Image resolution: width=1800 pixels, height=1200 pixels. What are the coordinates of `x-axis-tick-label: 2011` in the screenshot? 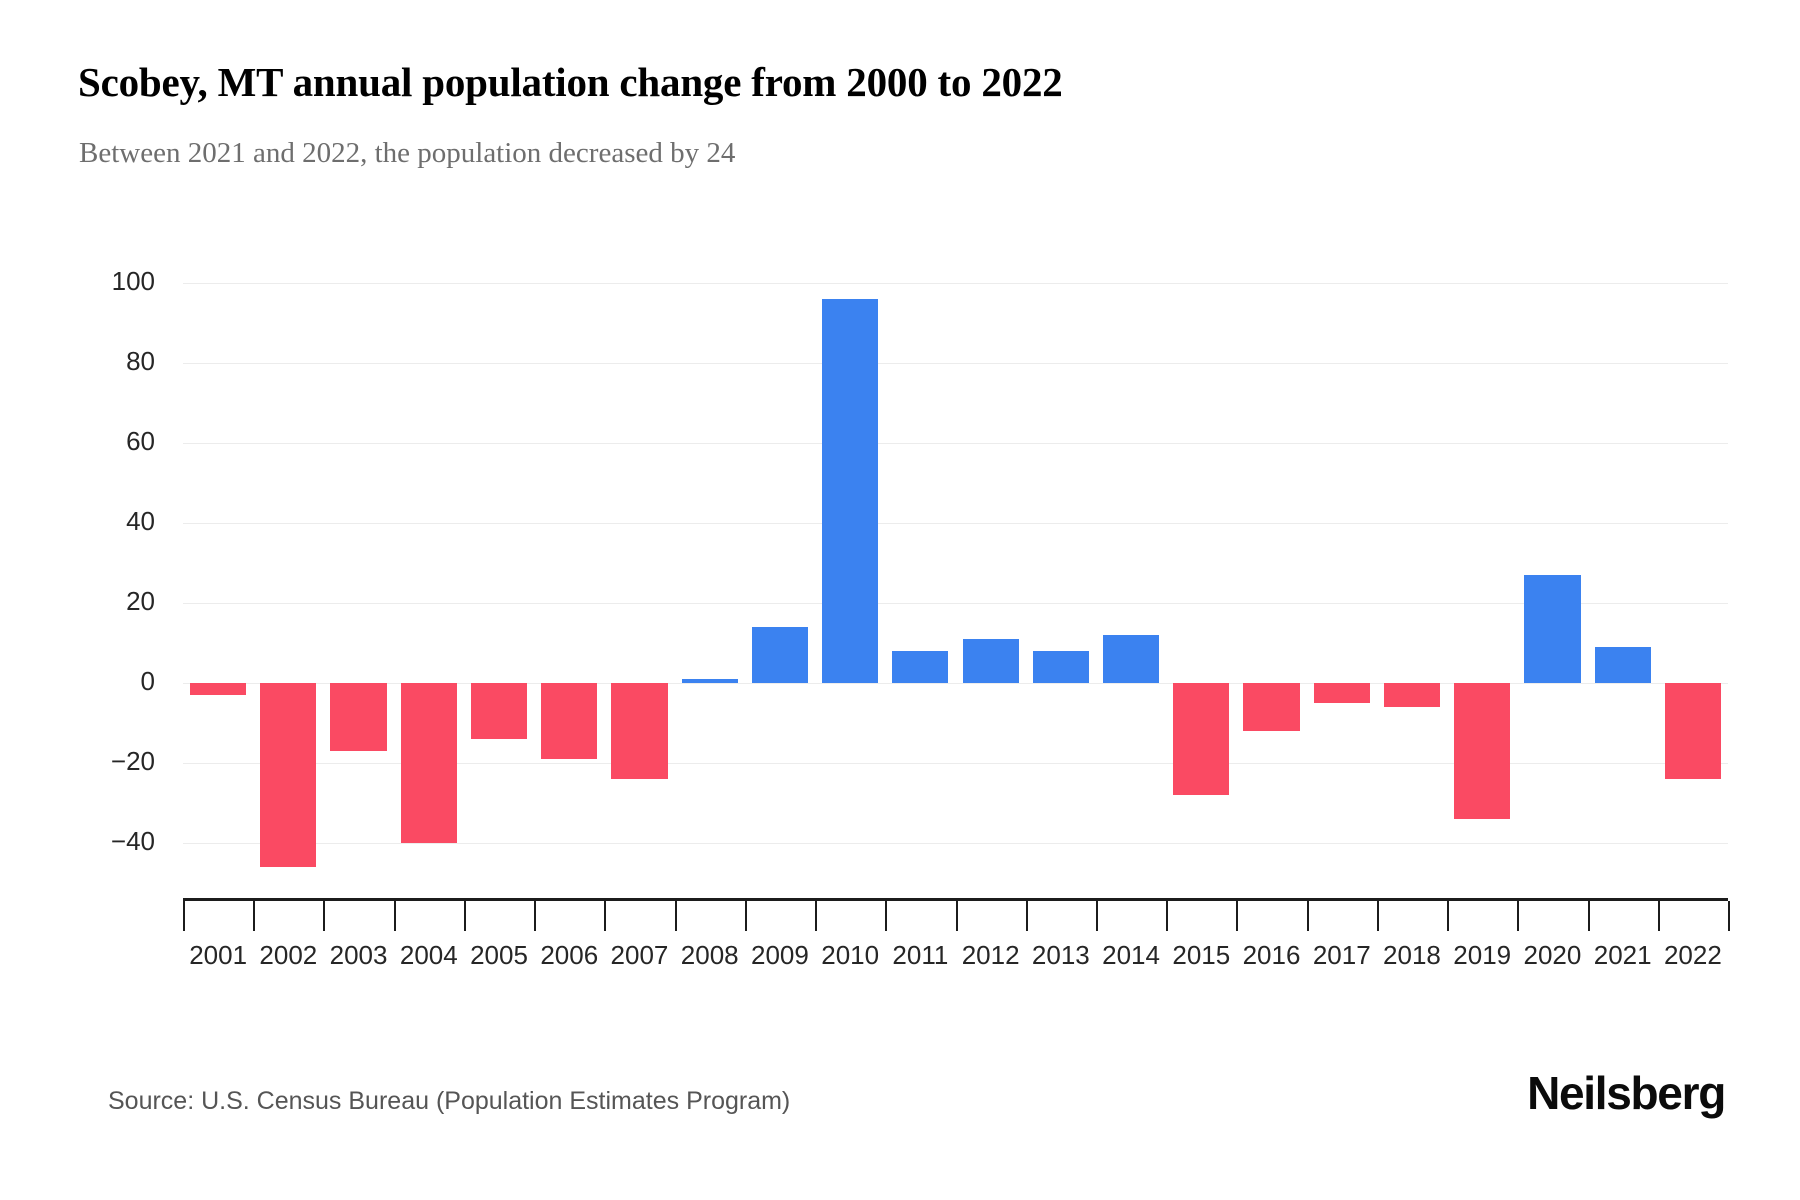 It's located at (920, 955).